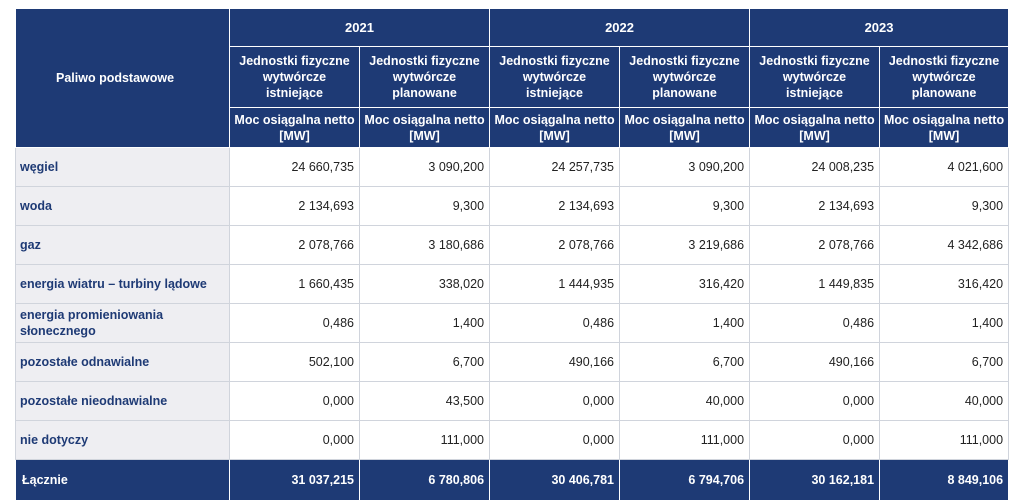  What do you see at coordinates (424, 401) in the screenshot?
I see `capacity-cell: 43,500` at bounding box center [424, 401].